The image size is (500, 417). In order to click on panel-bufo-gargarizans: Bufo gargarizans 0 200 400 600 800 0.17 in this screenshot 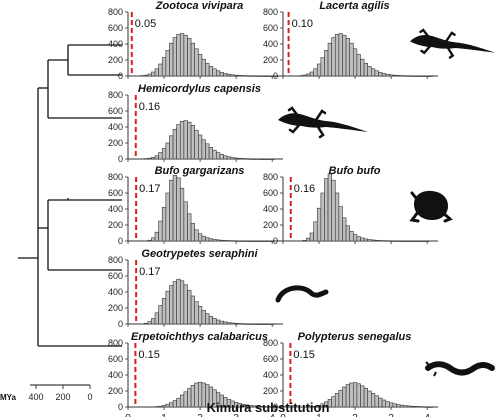, I will do `click(195, 205)`.